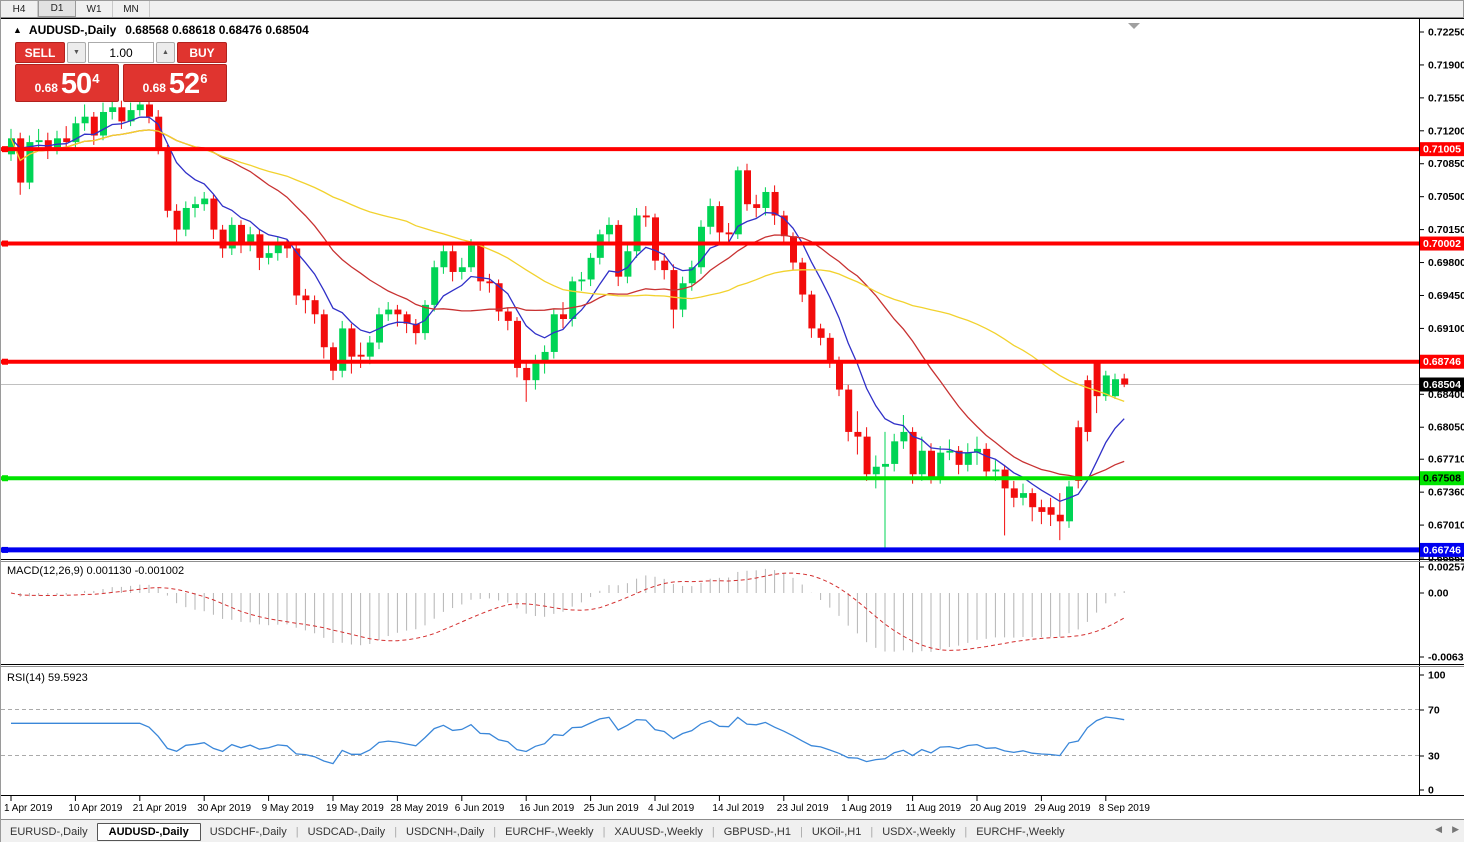 This screenshot has height=842, width=1464. Describe the element at coordinates (1434, 757) in the screenshot. I see `rsi-axis-label: 30` at that location.